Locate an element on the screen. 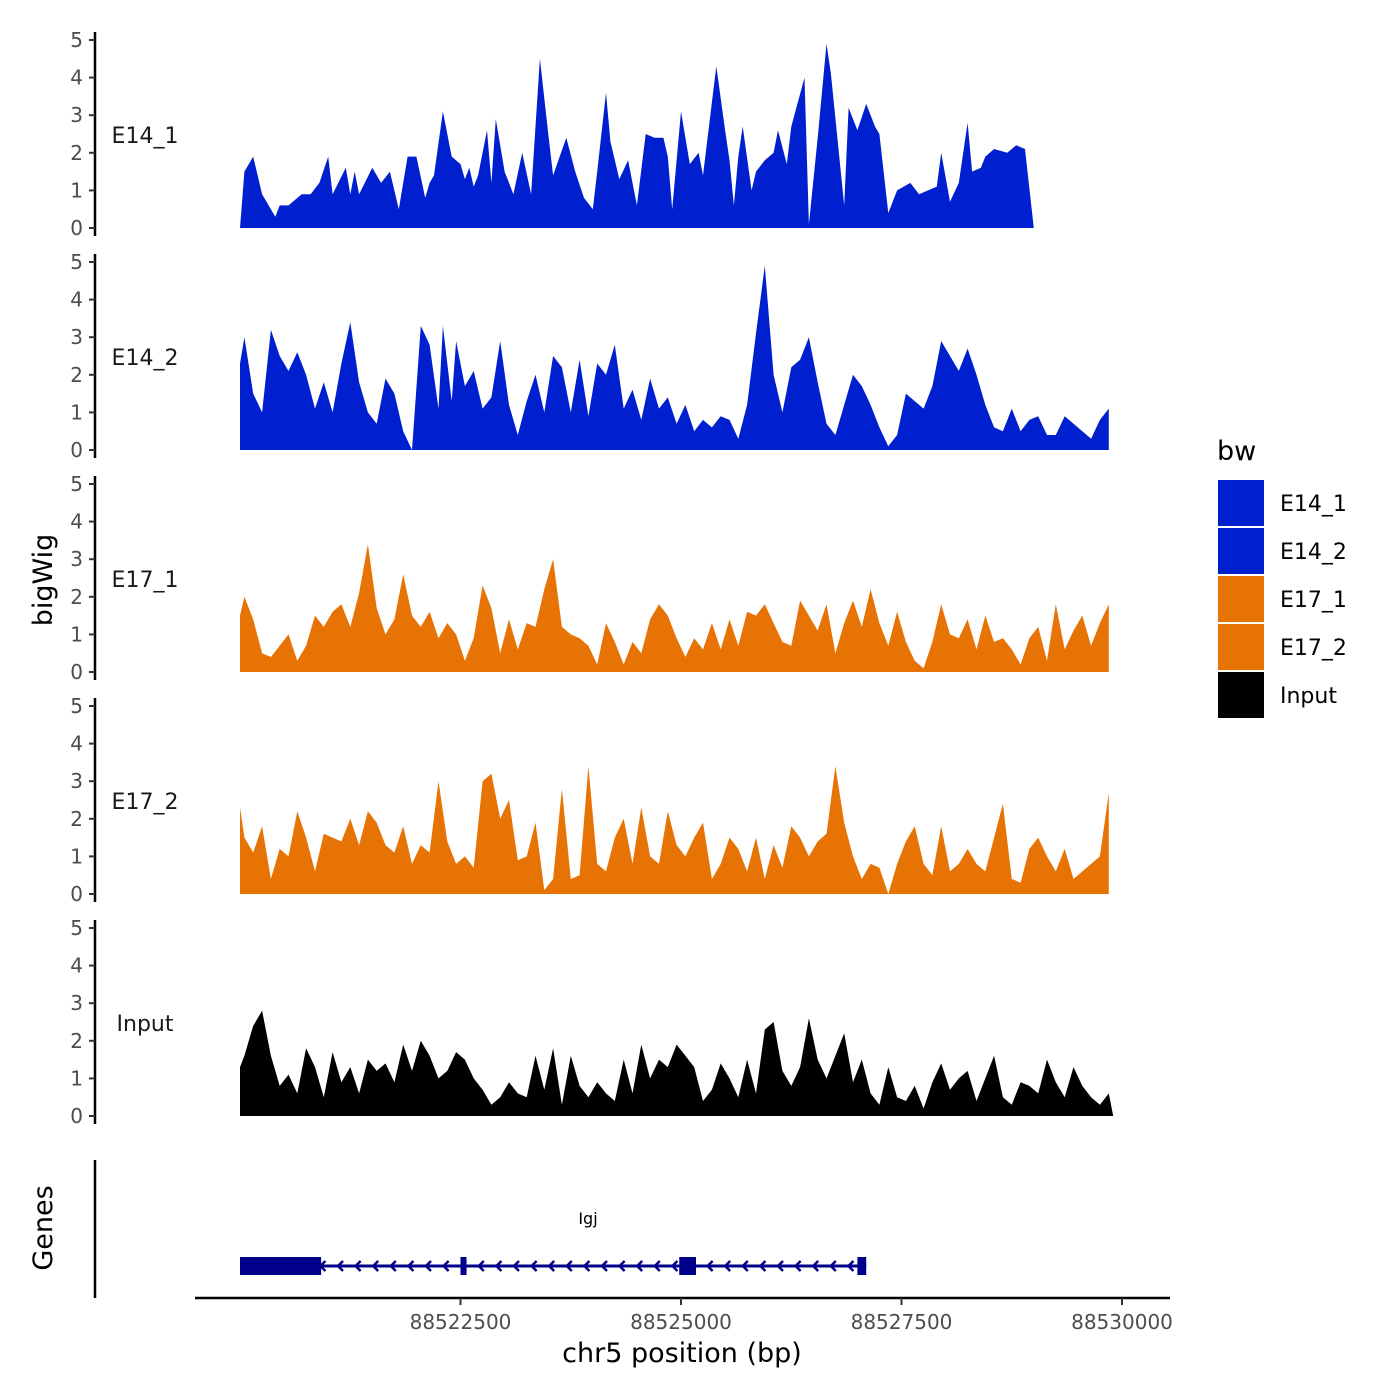  x-tick-label: 88527500 is located at coordinates (902, 1322).